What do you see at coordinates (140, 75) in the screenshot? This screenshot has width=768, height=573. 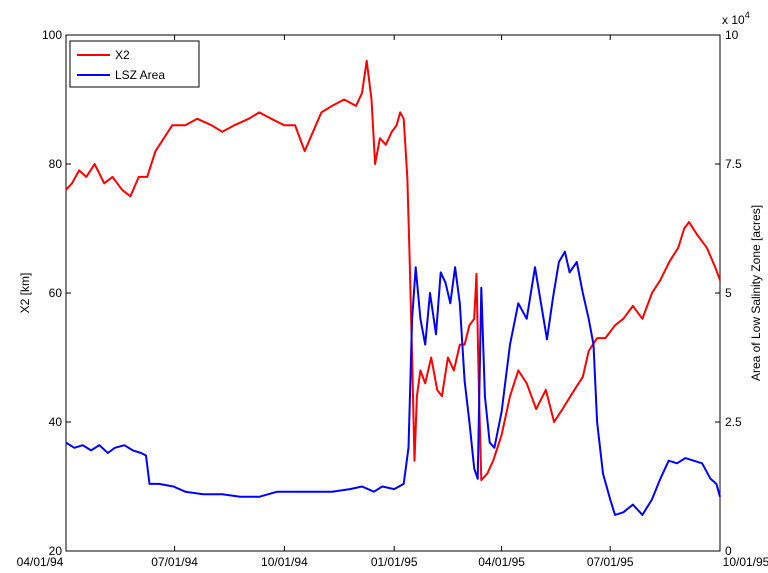 I see `legend-label-lsz-area: LSZ Area` at bounding box center [140, 75].